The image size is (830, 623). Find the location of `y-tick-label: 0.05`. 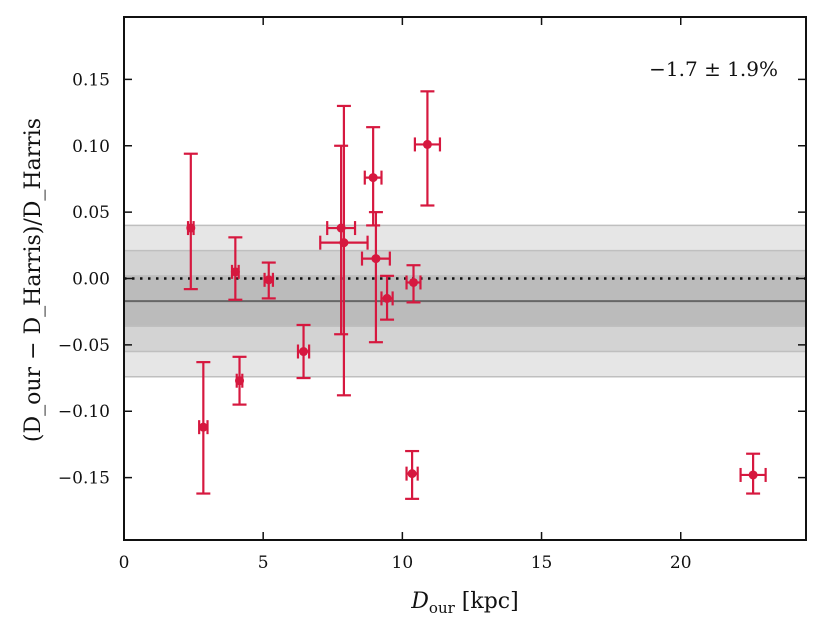

y-tick-label: 0.05 is located at coordinates (91, 213).